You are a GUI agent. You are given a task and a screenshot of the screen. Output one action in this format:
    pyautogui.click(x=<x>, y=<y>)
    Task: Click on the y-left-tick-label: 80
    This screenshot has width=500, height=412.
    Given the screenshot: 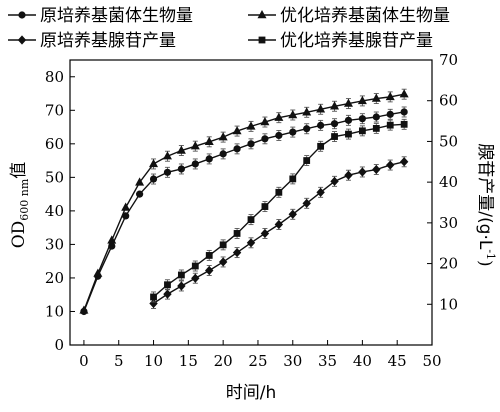 What is the action you would take?
    pyautogui.click(x=54, y=77)
    